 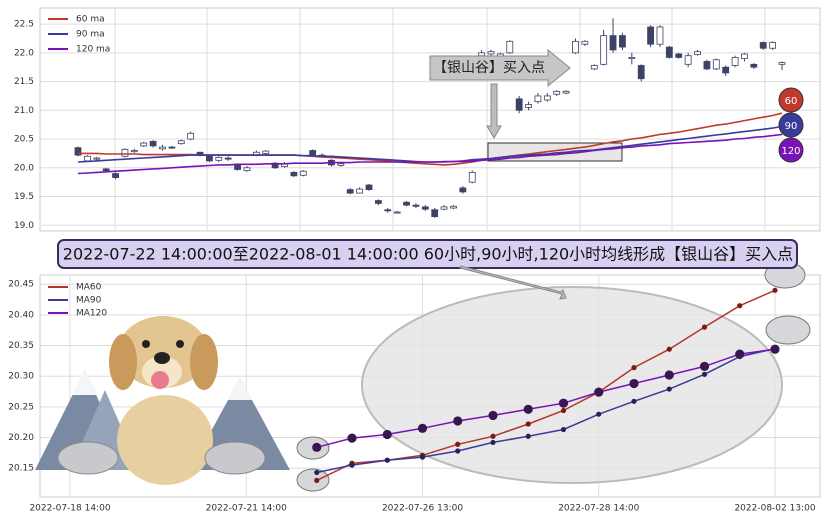 I want to click on ma-badge-label: 90, so click(x=791, y=126).